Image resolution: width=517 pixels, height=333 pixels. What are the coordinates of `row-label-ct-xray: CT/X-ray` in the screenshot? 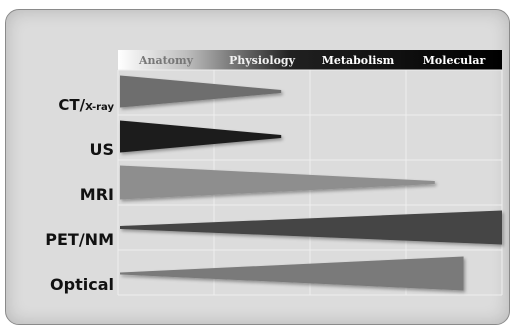 It's located at (86, 105).